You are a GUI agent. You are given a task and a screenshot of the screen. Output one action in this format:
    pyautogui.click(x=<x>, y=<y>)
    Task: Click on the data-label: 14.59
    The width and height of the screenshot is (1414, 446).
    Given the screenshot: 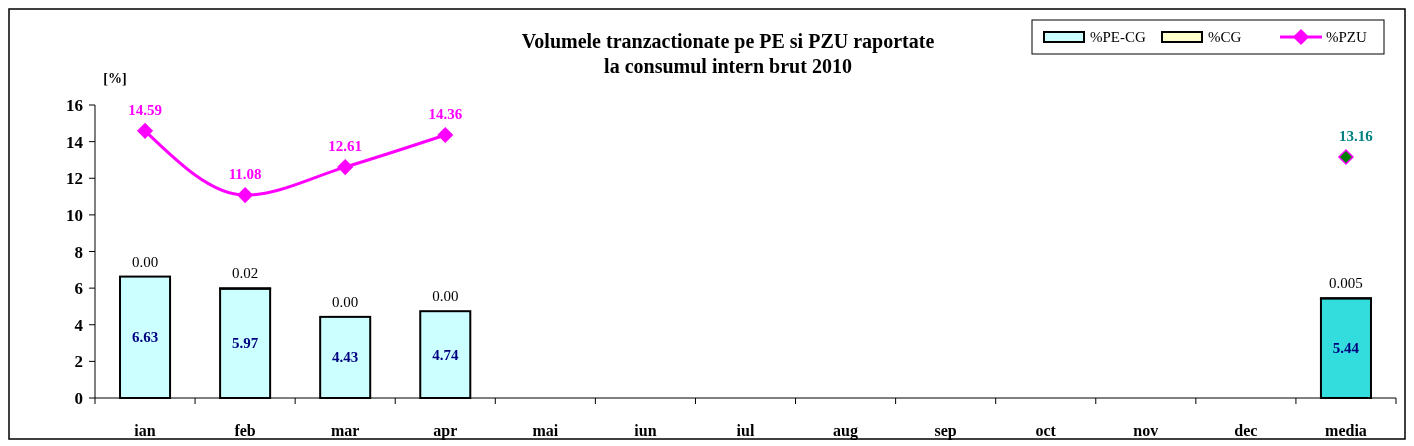 What is the action you would take?
    pyautogui.click(x=145, y=109)
    